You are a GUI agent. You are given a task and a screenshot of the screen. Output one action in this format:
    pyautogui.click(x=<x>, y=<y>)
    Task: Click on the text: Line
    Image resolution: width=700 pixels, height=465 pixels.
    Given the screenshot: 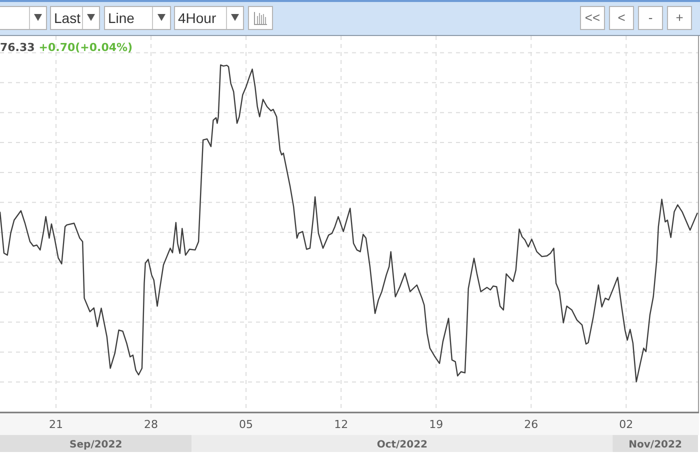 What is the action you would take?
    pyautogui.click(x=121, y=18)
    